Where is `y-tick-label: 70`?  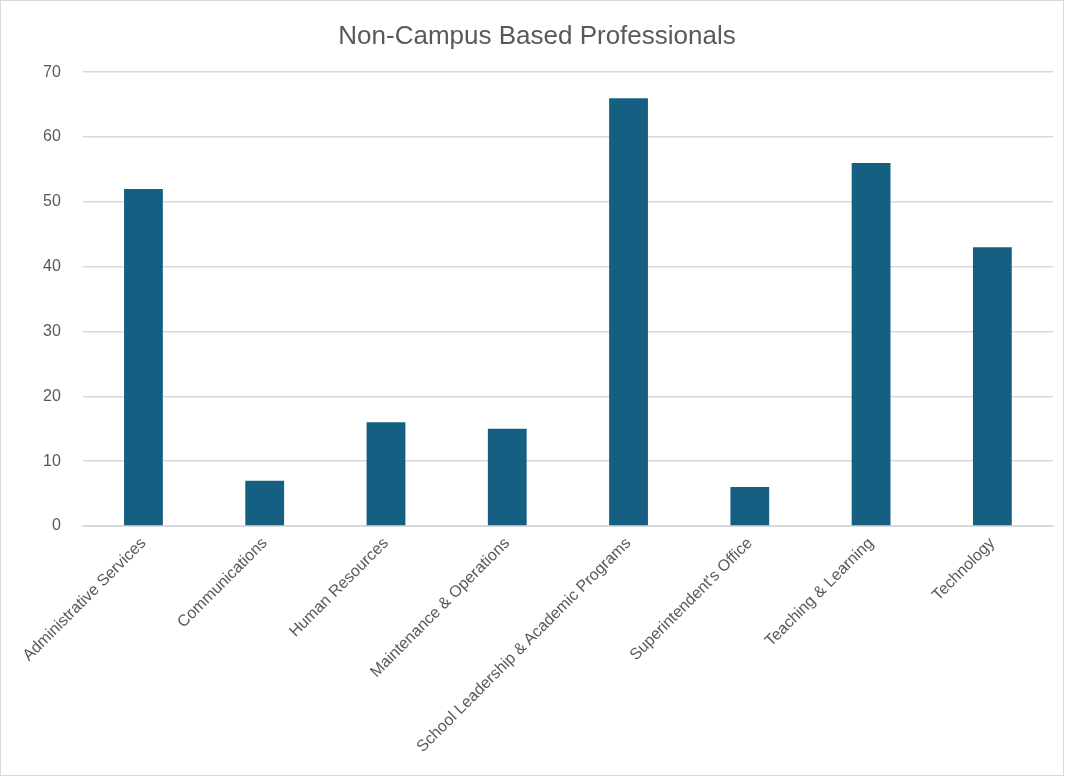 y-tick-label: 70 is located at coordinates (52, 71).